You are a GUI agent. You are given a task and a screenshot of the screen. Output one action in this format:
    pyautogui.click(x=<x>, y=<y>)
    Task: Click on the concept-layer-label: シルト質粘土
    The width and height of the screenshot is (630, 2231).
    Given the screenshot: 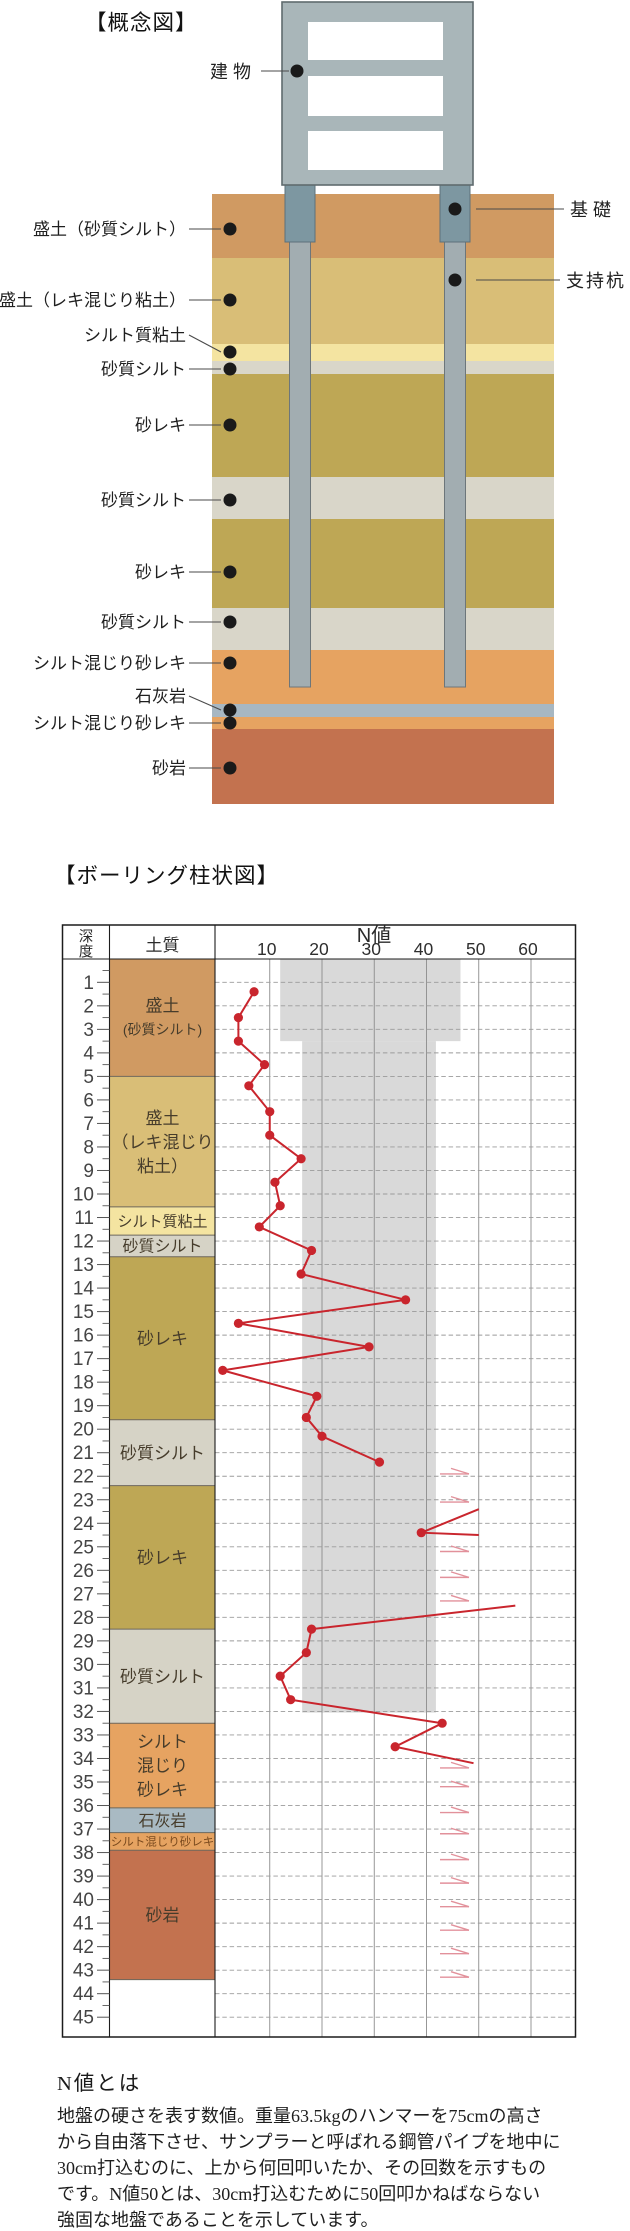 What is the action you would take?
    pyautogui.click(x=135, y=335)
    